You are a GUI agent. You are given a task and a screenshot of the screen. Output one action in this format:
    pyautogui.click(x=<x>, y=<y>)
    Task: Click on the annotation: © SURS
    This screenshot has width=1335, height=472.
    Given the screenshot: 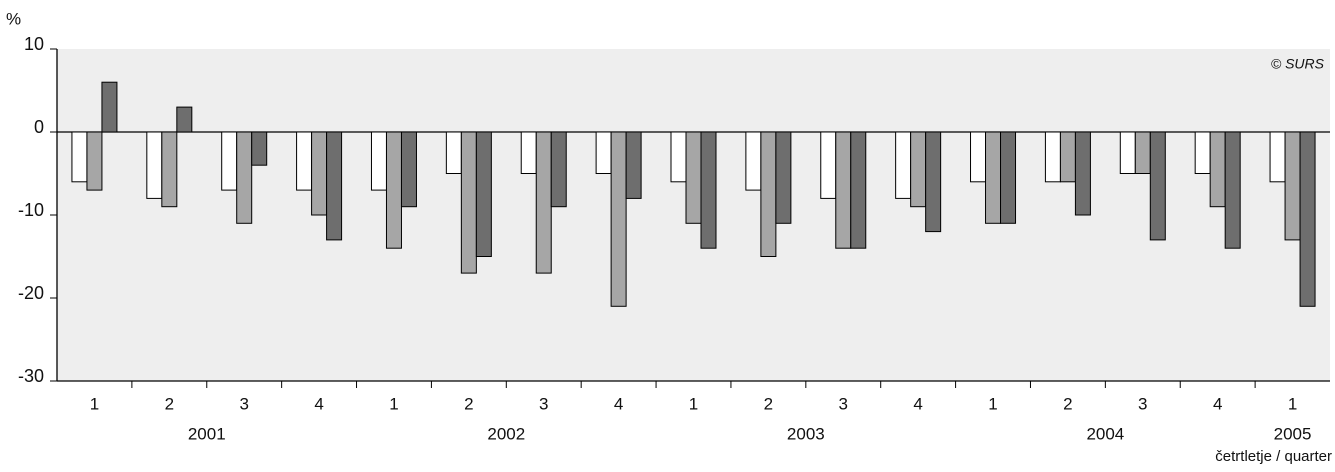 What is the action you would take?
    pyautogui.click(x=1298, y=64)
    